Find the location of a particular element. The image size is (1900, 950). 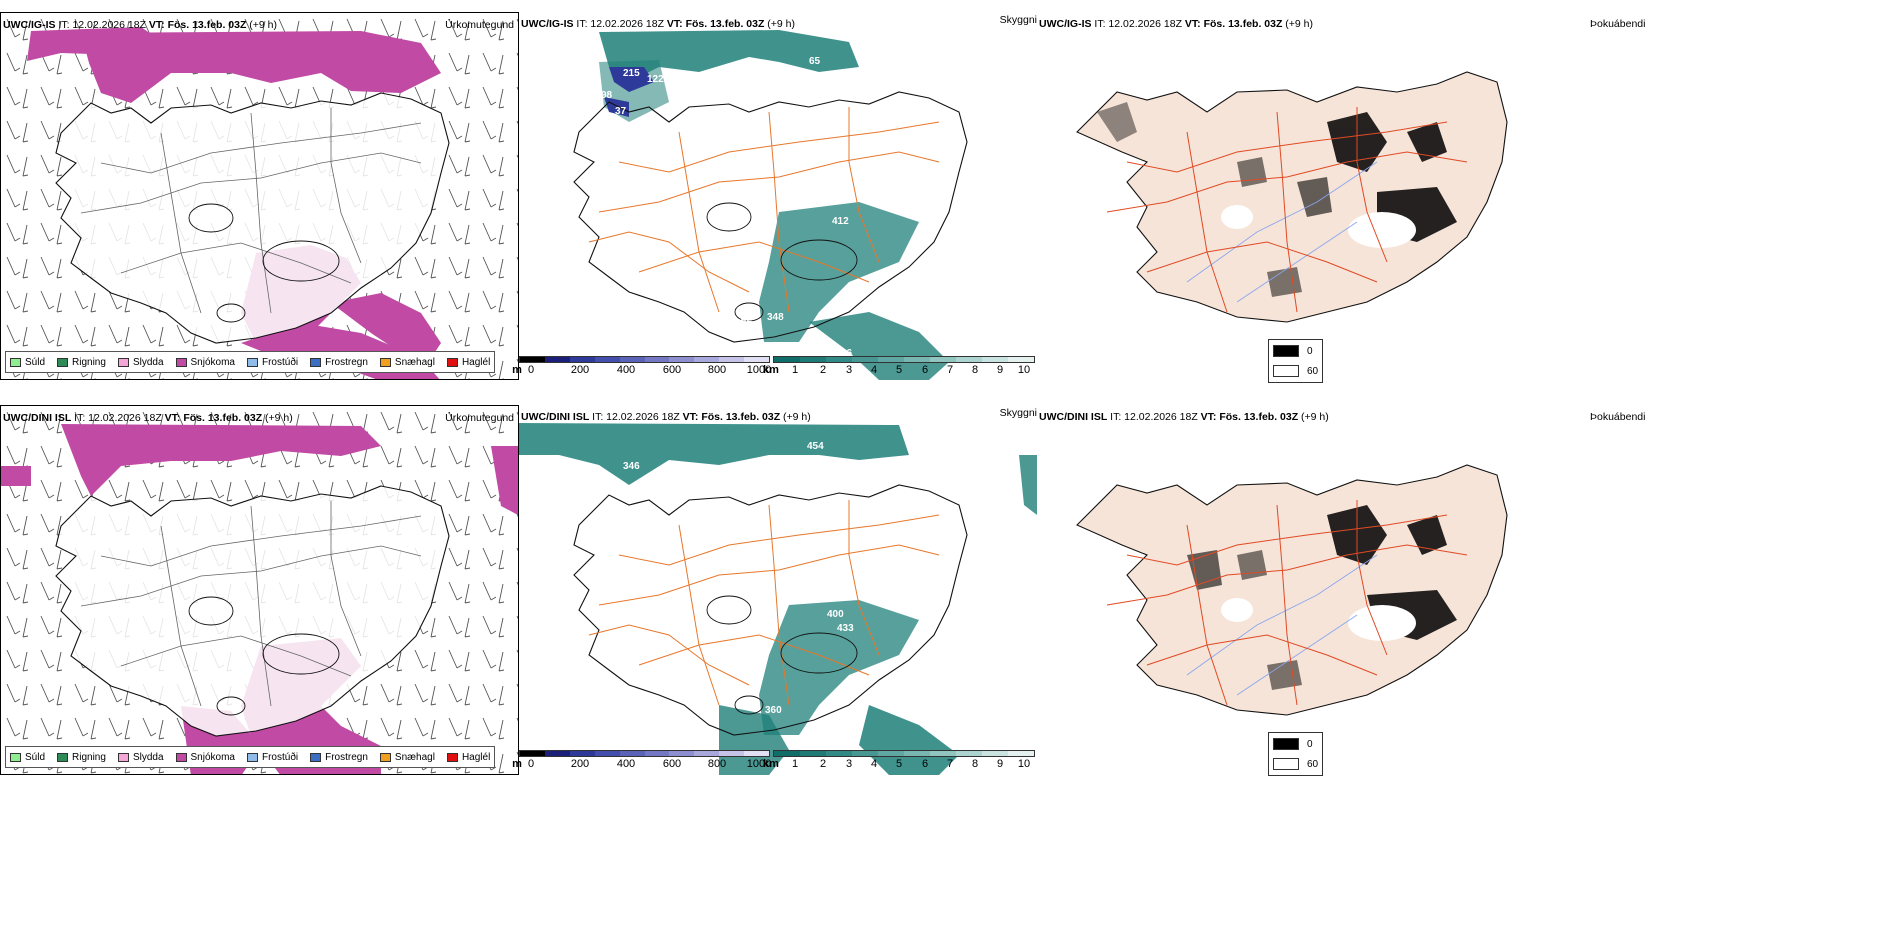

colorbar-tick: 10 is located at coordinates (1024, 764).